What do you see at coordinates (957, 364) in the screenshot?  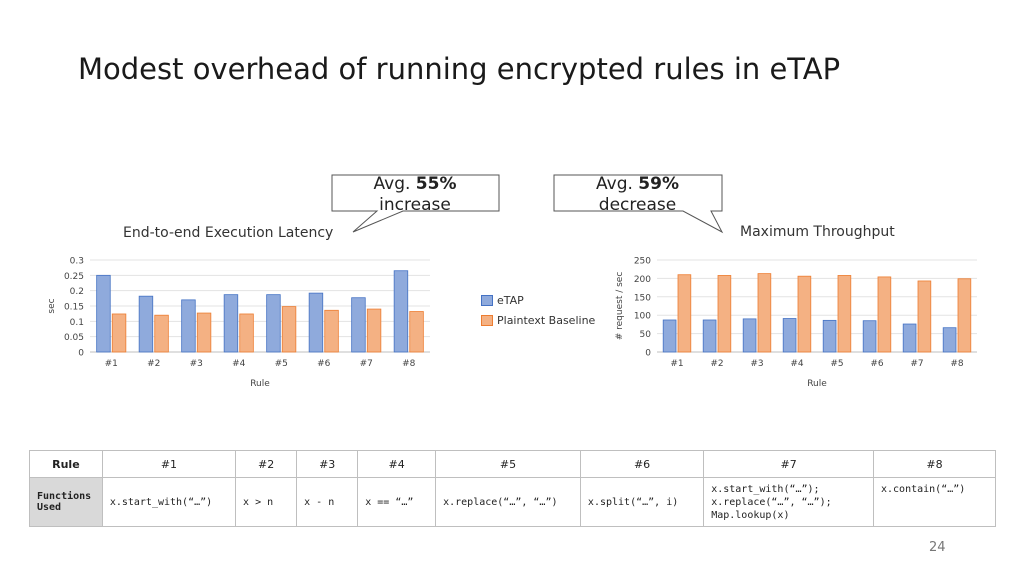 I see `throughput-x-tick-label: #8` at bounding box center [957, 364].